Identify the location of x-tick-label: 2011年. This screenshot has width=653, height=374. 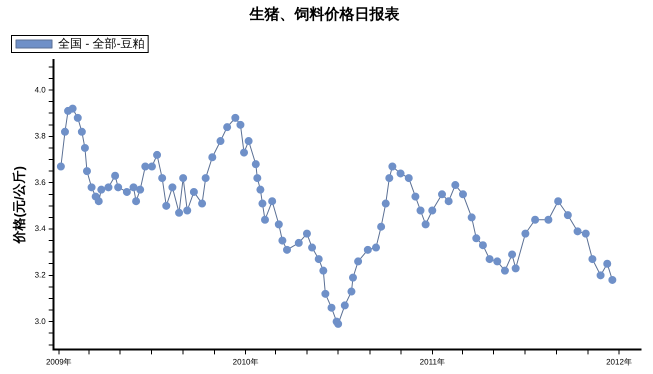
(432, 361).